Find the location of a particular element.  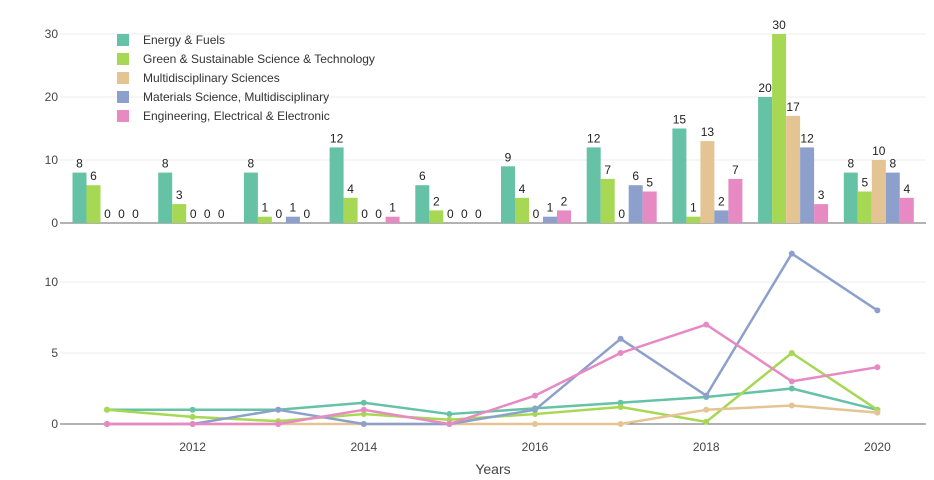

x-tick-label: 2020 is located at coordinates (877, 447).